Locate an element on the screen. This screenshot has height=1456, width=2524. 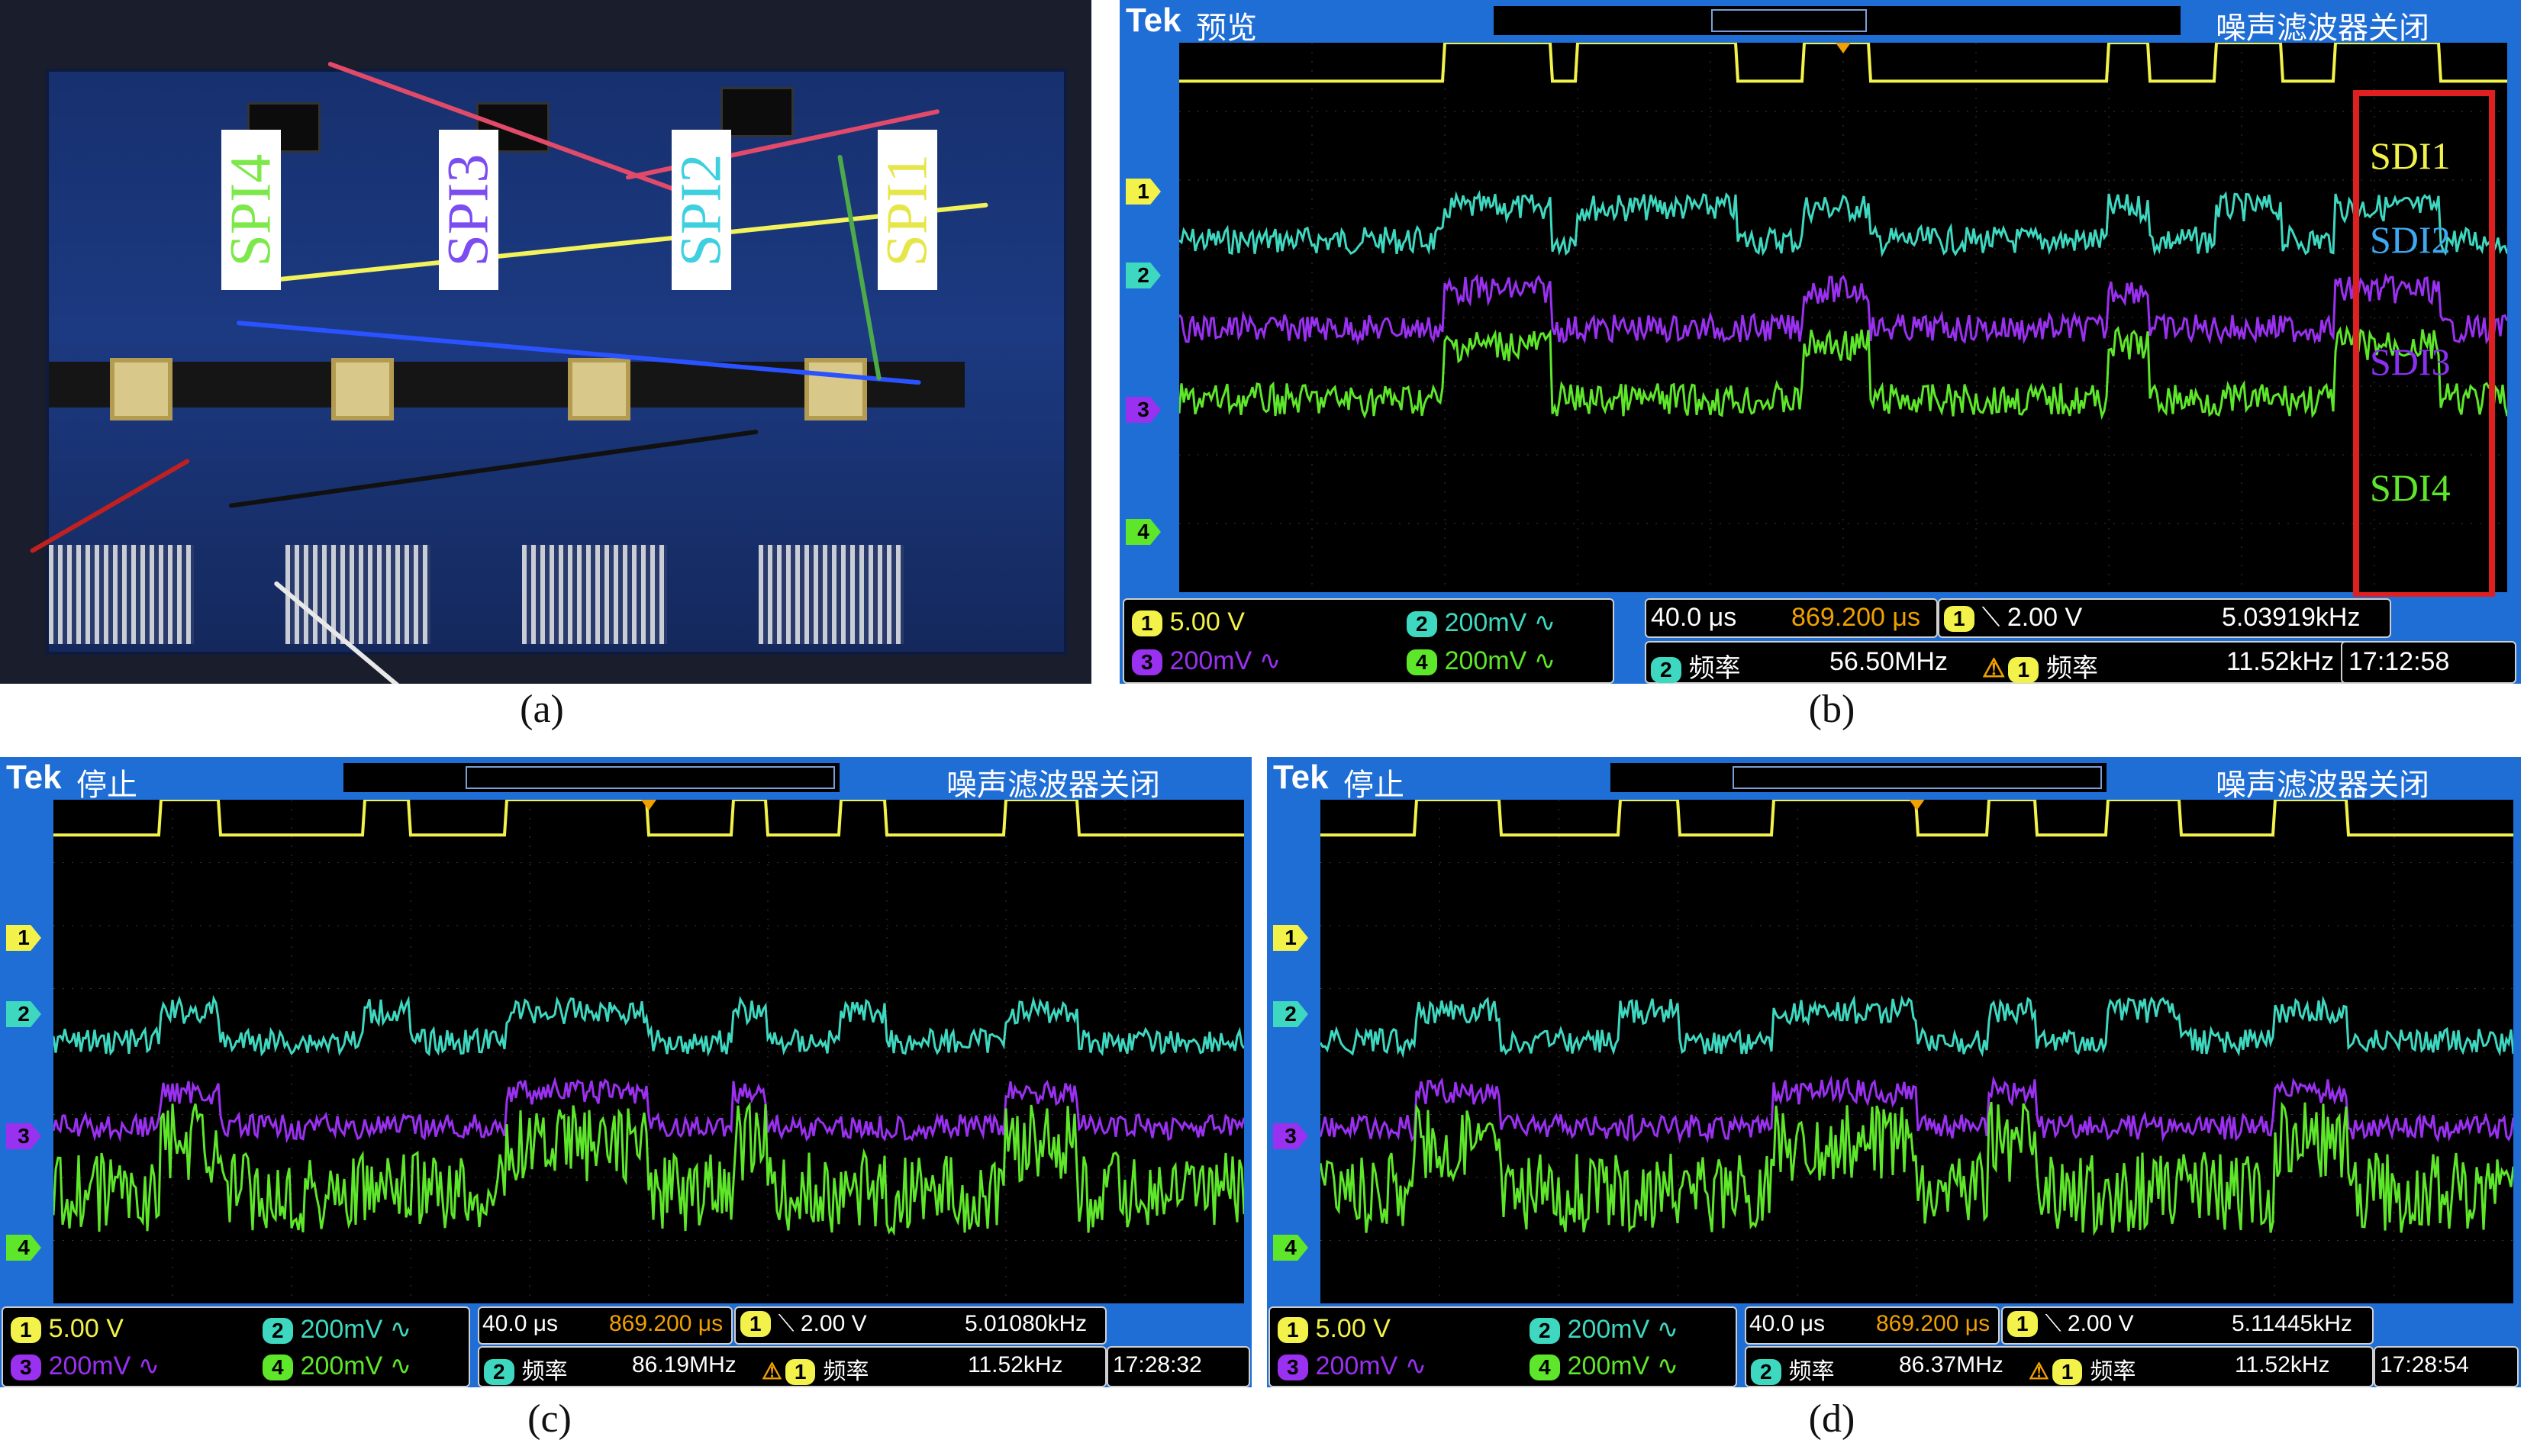
trigger-box: 1 ⟍ 2.00 V 5.01080kHz is located at coordinates (921, 1325).